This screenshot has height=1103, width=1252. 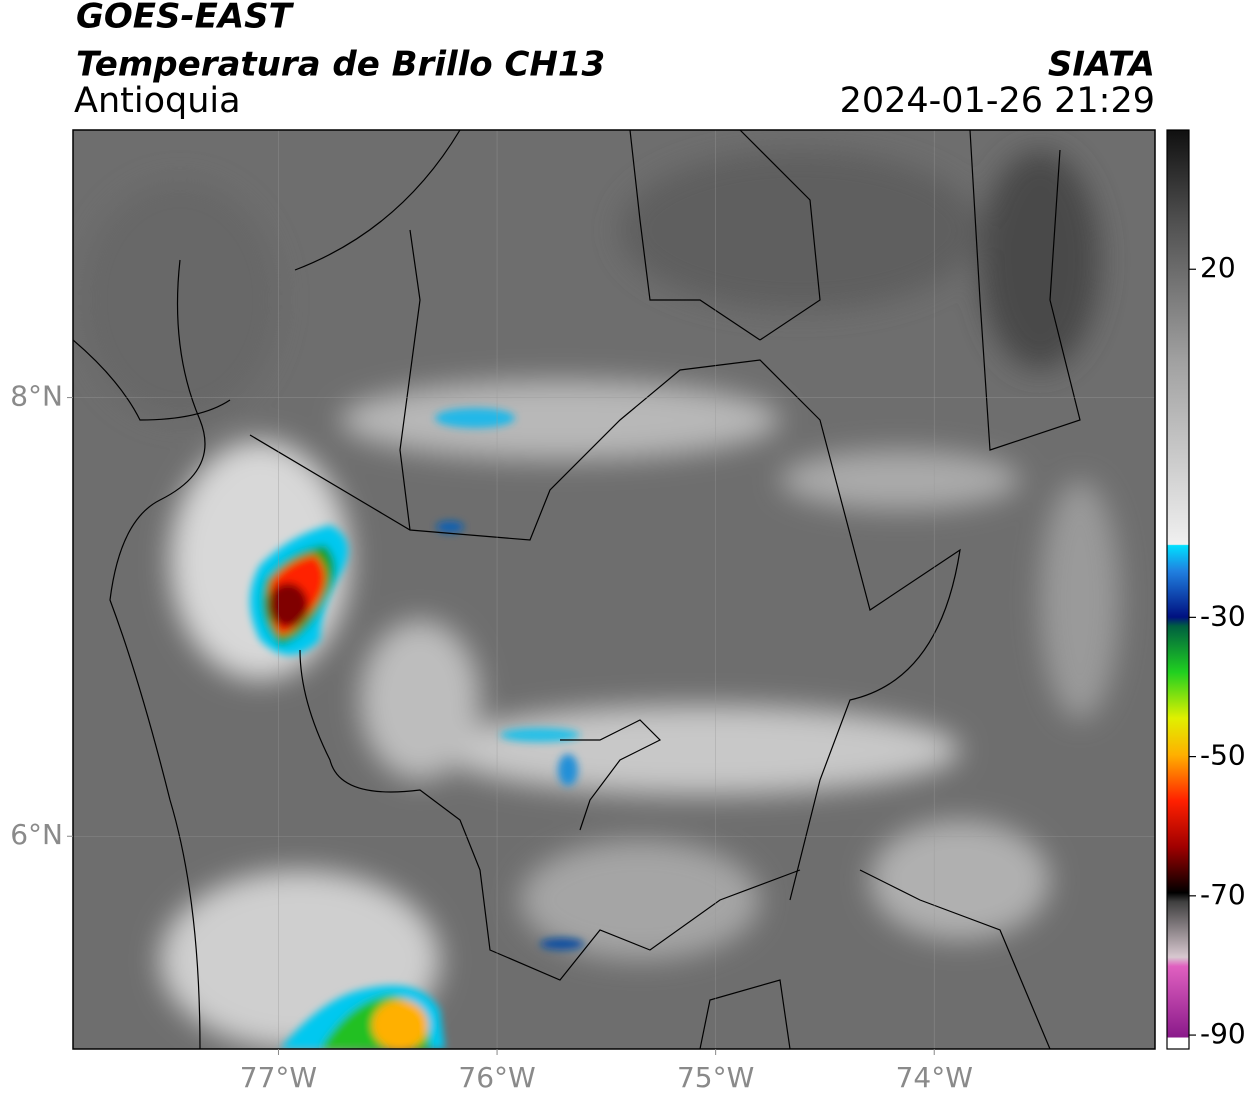 What do you see at coordinates (1178, 589) in the screenshot?
I see `colorbar` at bounding box center [1178, 589].